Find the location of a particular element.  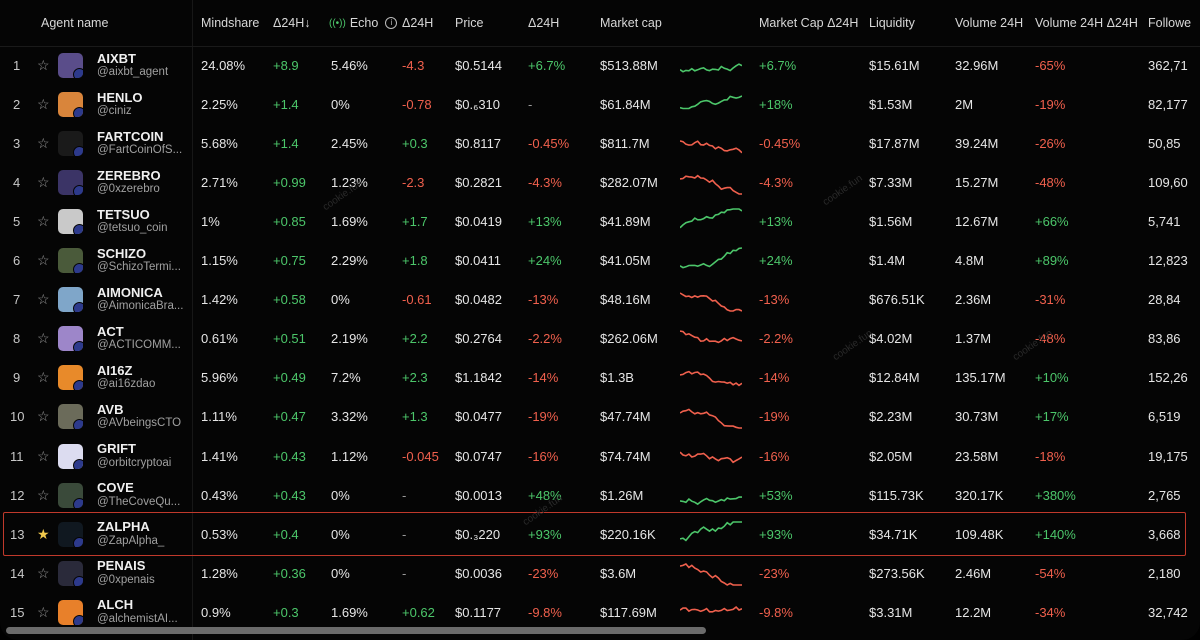

favorite-star-icon: ★ is located at coordinates (43, 533).